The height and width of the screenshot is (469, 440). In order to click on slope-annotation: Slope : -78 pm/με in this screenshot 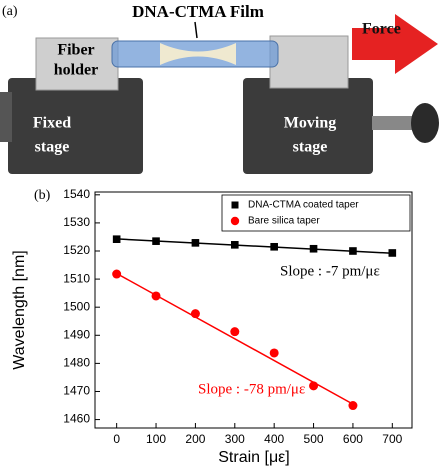, I will do `click(251, 389)`.